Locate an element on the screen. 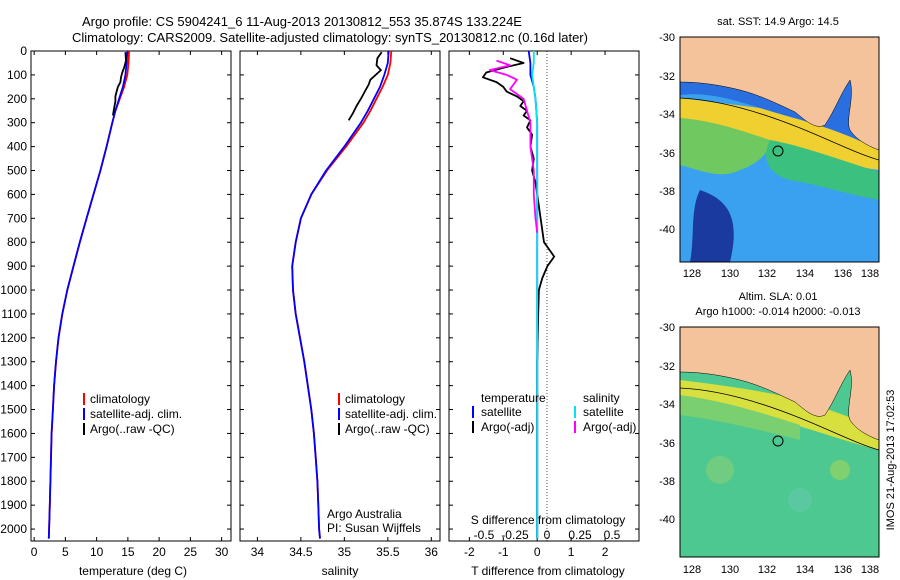 This screenshot has height=580, width=900. sla-ytick: -38 is located at coordinates (667, 482).